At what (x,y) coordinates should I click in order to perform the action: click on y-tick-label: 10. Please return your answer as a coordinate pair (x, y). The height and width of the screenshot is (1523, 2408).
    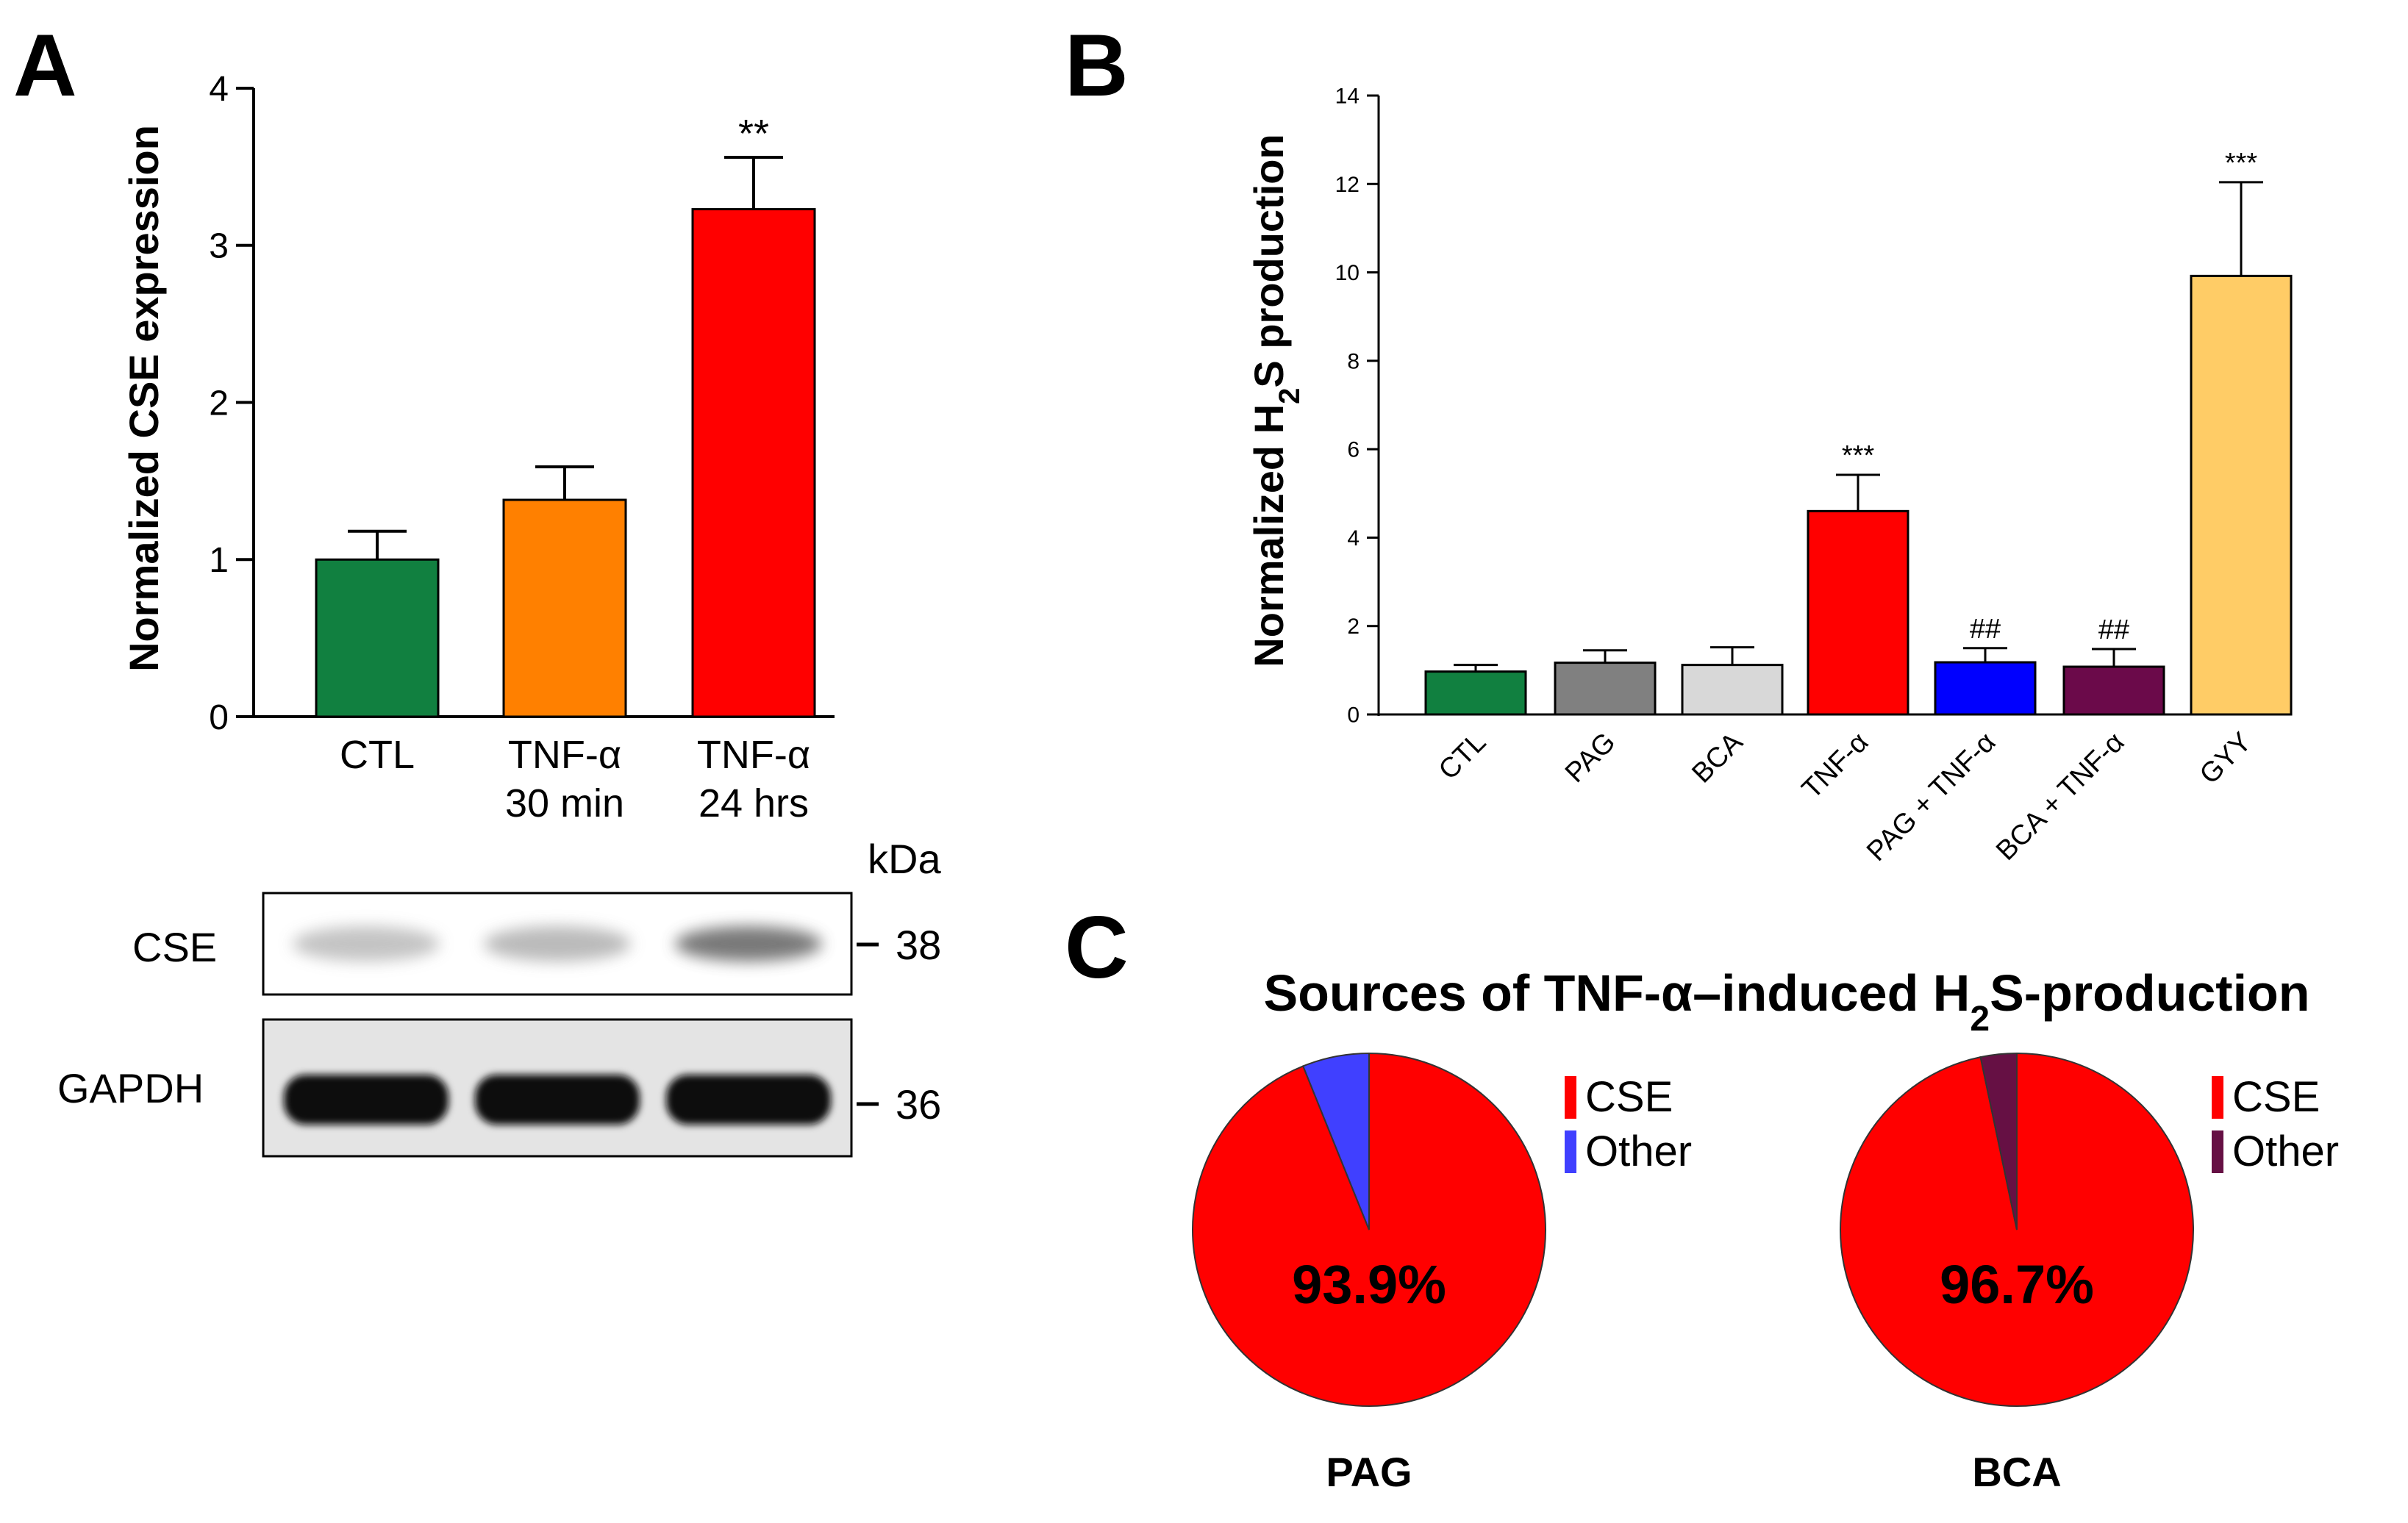
    Looking at the image, I should click on (1347, 273).